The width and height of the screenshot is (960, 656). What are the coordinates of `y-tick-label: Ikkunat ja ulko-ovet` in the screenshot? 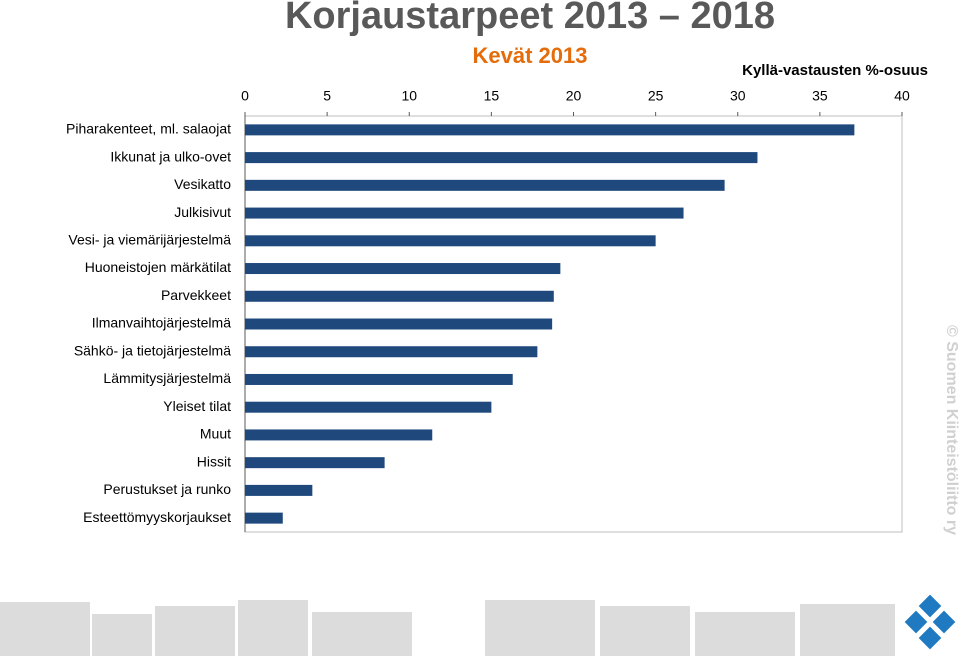 It's located at (170, 156).